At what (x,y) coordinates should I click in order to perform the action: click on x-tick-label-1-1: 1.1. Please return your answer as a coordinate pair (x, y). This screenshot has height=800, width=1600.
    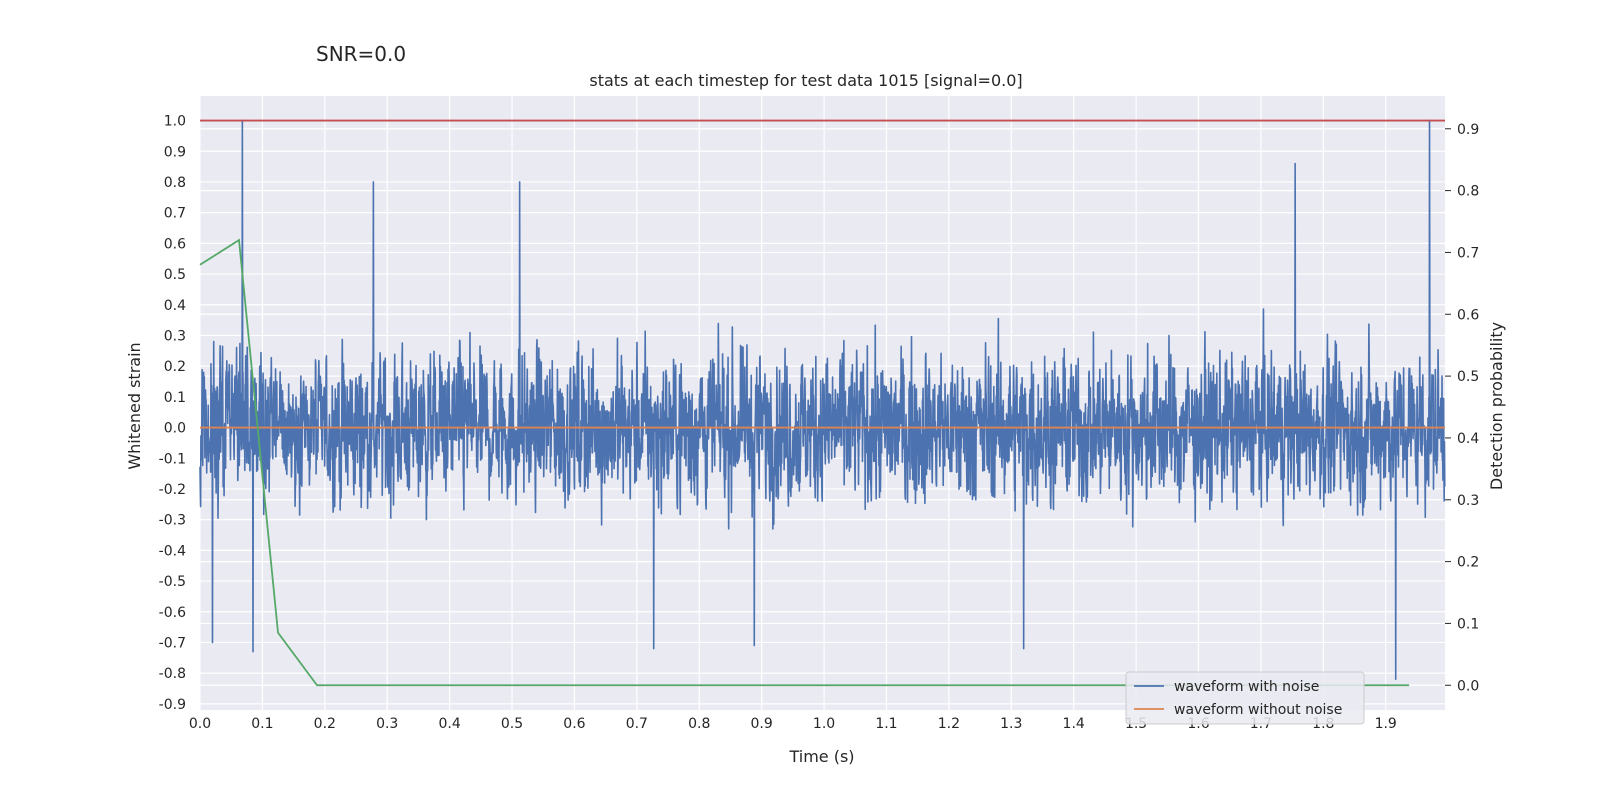
    Looking at the image, I should click on (886, 724).